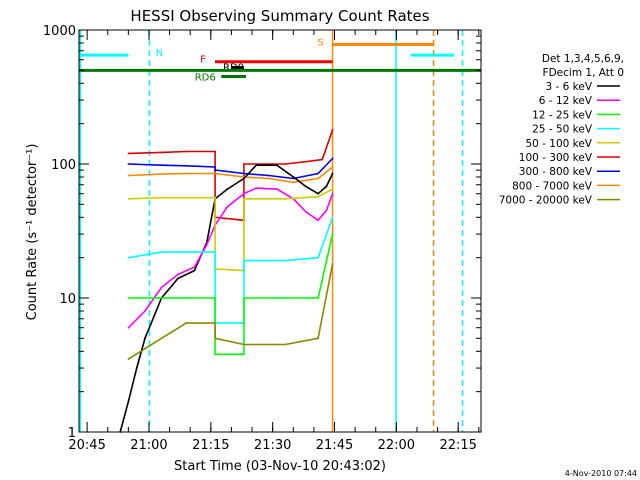 The width and height of the screenshot is (640, 480). What do you see at coordinates (457, 445) in the screenshot?
I see `x-tick-label-6: 22:15` at bounding box center [457, 445].